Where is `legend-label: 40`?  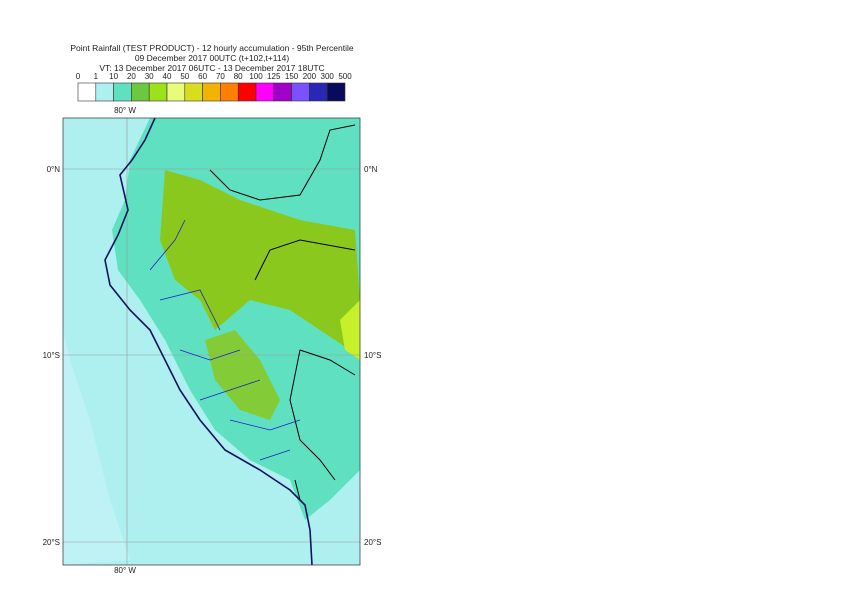
legend-label: 40 is located at coordinates (167, 76).